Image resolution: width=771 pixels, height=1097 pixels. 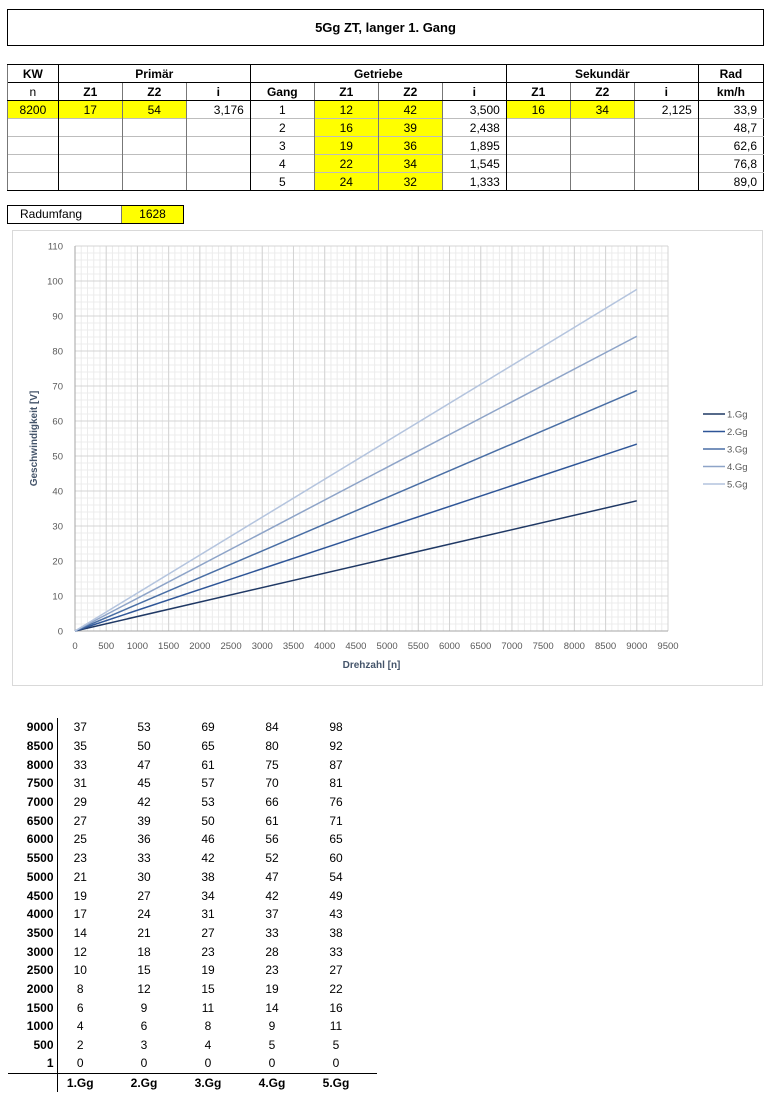 What do you see at coordinates (272, 727) in the screenshot?
I see `speed-value: 84` at bounding box center [272, 727].